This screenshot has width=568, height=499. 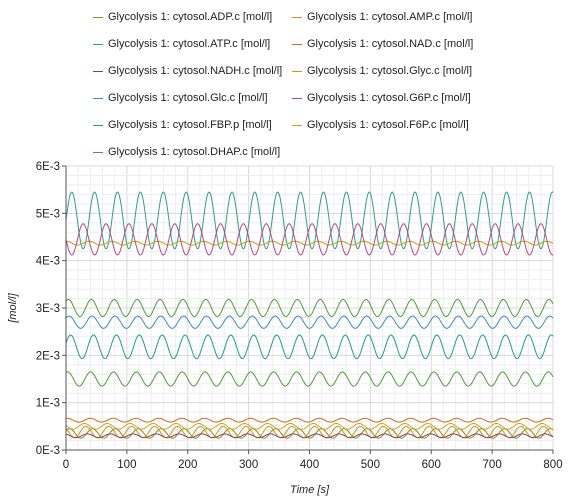 What do you see at coordinates (48, 404) in the screenshot?
I see `y-tick-label: 1E-3` at bounding box center [48, 404].